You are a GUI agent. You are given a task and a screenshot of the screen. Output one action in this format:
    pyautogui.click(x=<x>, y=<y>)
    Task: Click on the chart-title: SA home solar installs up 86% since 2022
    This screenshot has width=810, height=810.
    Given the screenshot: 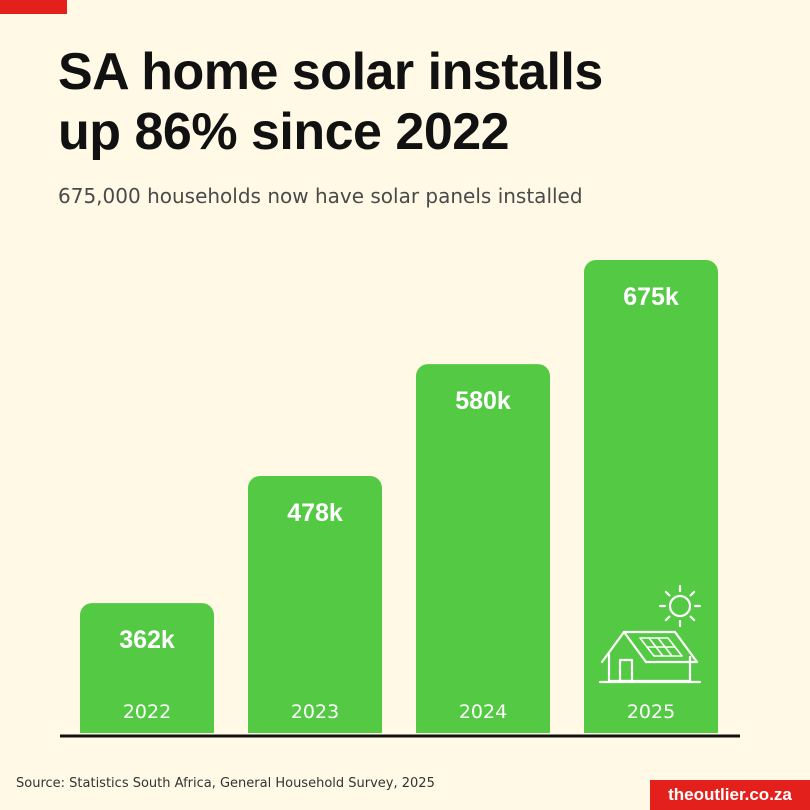 What is the action you would take?
    pyautogui.click(x=408, y=102)
    